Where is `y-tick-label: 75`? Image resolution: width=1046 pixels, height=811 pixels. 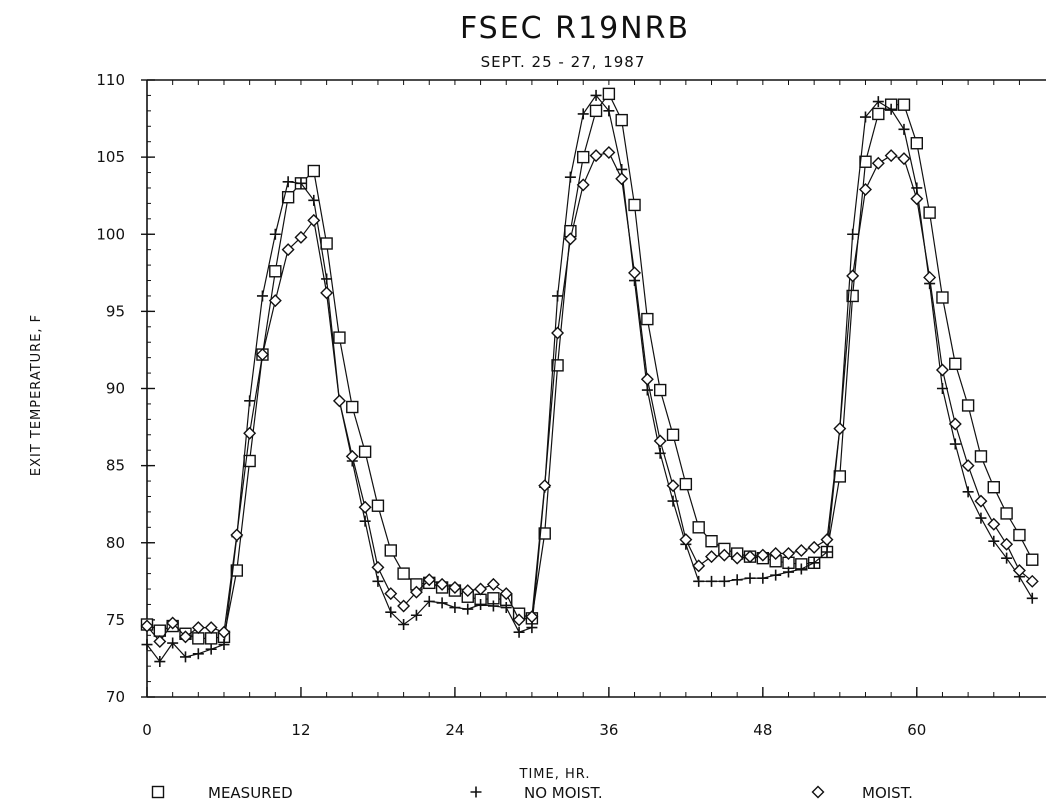 y-tick-label: 75 is located at coordinates (115, 620).